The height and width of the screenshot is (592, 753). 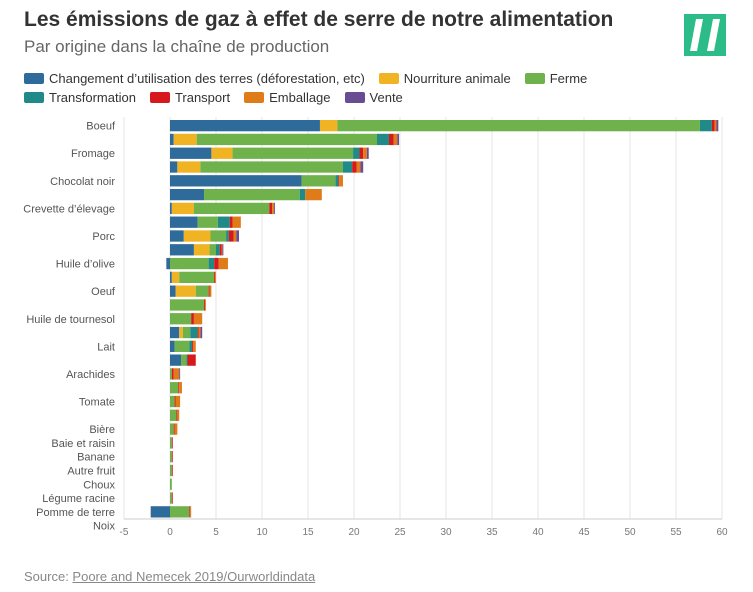 What do you see at coordinates (48, 576) in the screenshot?
I see `source-prefix: Source:` at bounding box center [48, 576].